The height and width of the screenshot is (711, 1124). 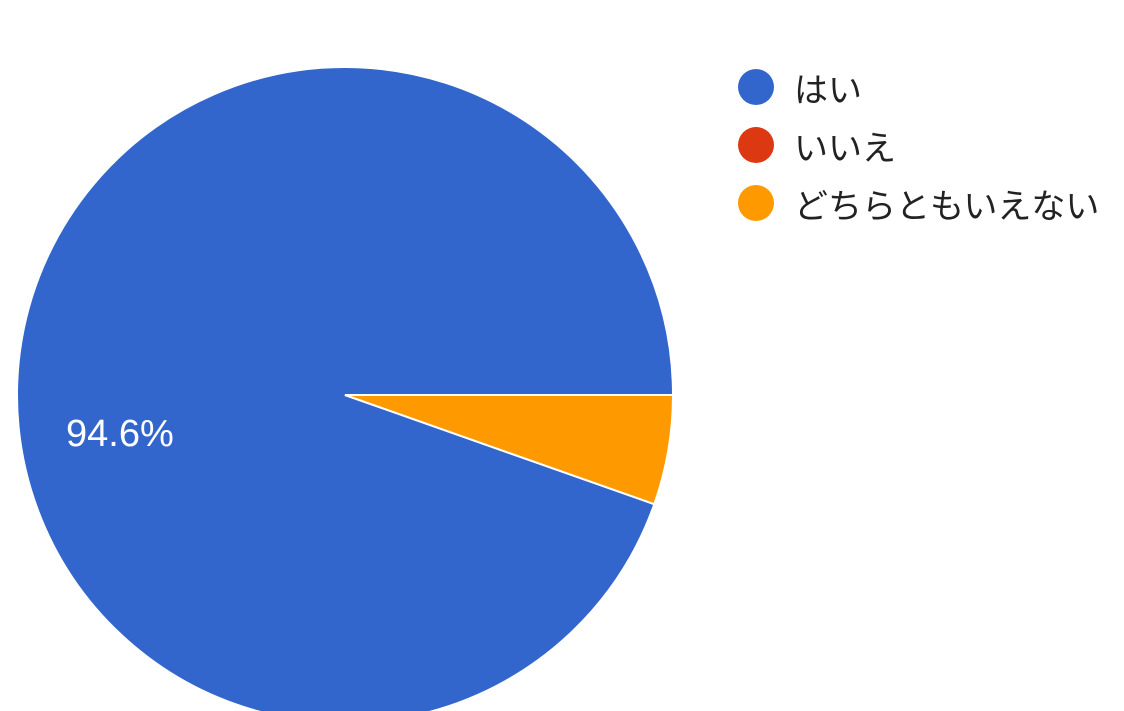 I want to click on legend-label-yes: はい, so click(x=828, y=90).